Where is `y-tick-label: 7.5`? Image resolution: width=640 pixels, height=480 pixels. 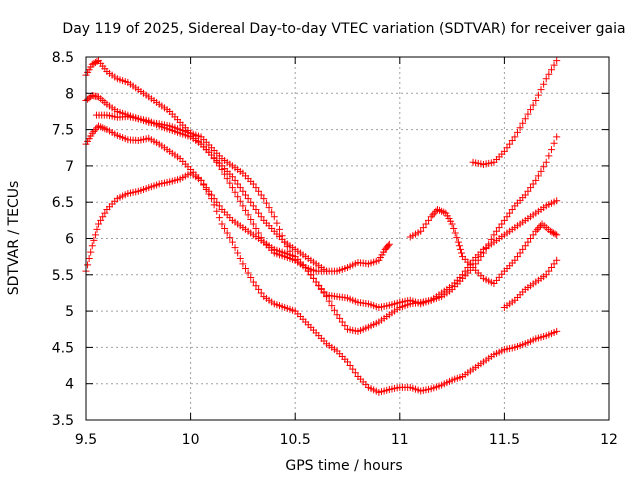 y-tick-label: 7.5 is located at coordinates (63, 131).